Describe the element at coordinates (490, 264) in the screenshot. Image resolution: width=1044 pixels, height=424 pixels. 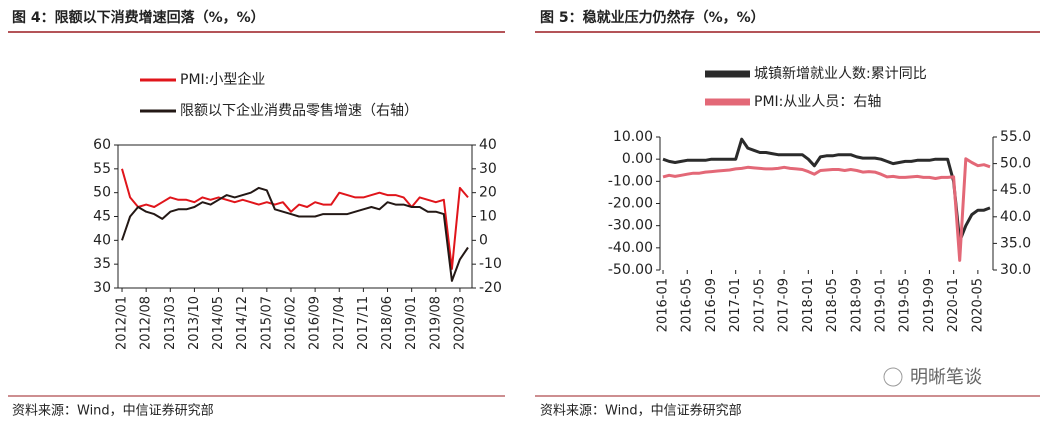
I see `y2-tick-label: -10` at that location.